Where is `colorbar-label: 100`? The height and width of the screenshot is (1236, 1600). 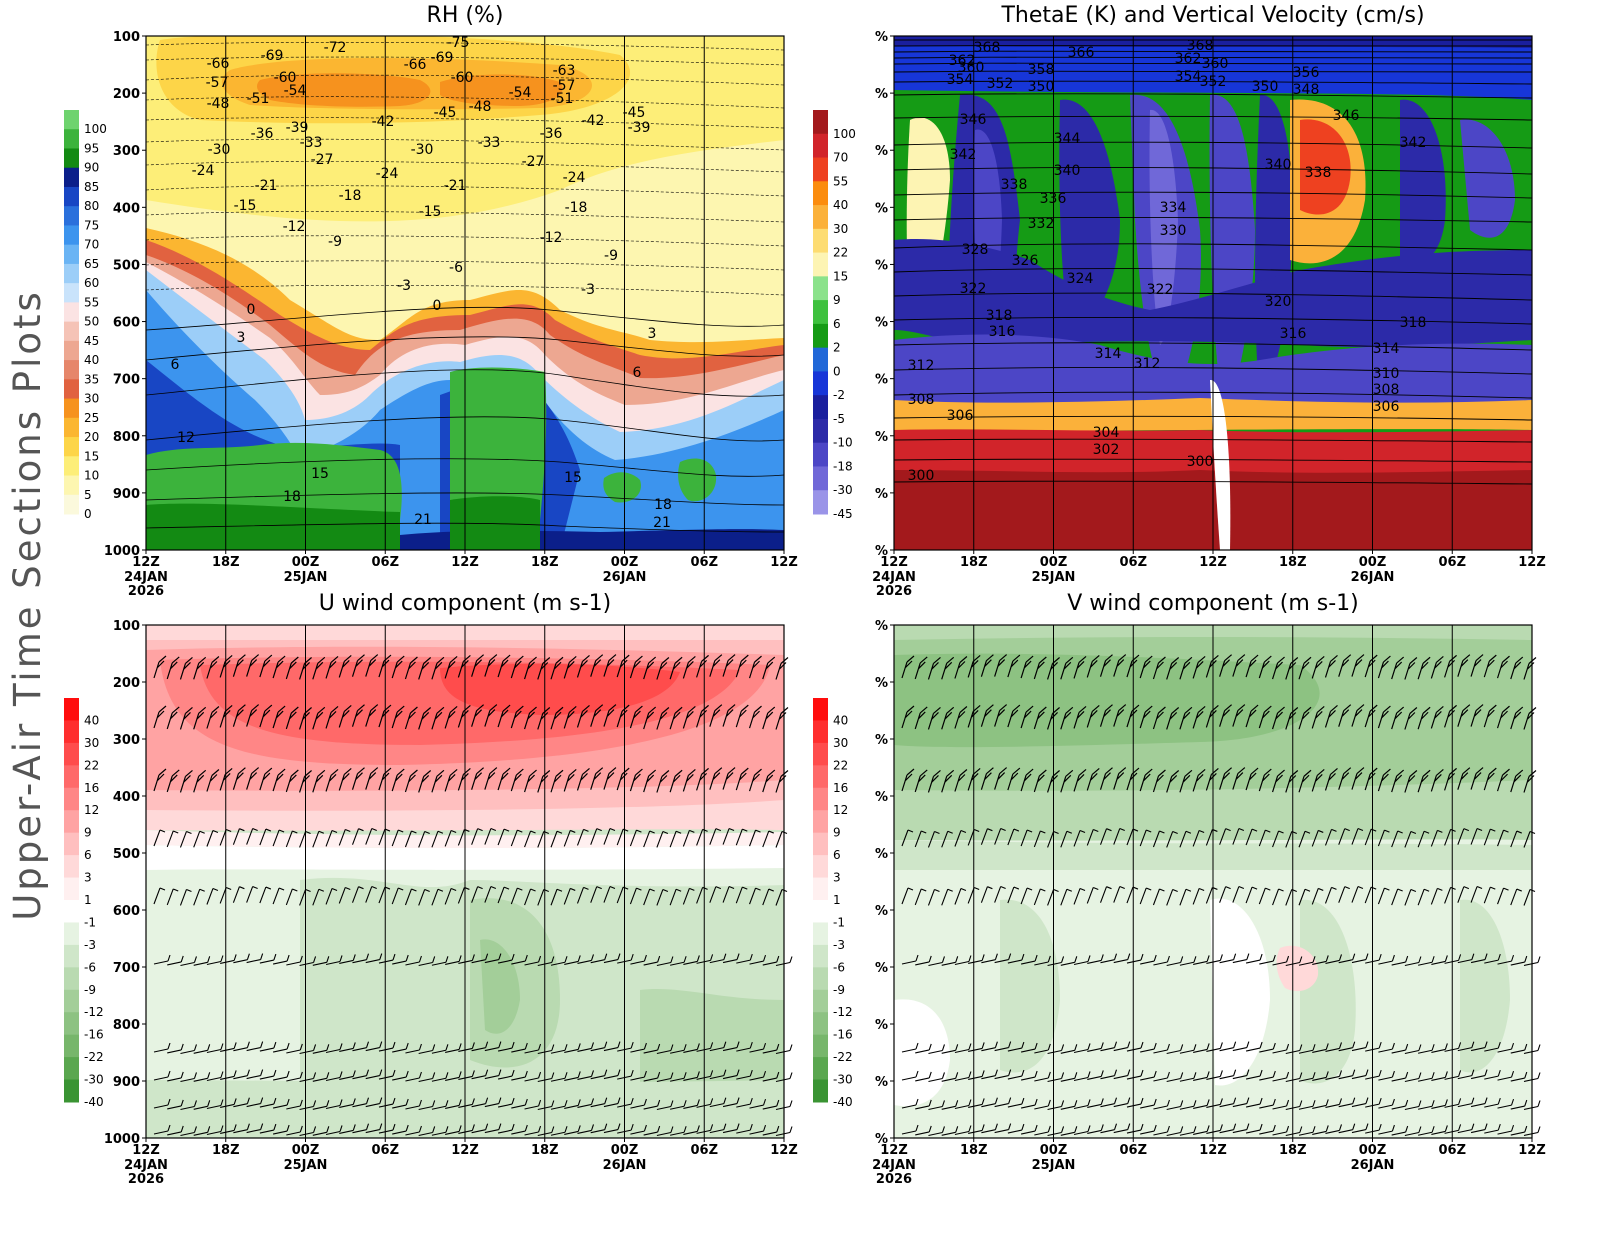 colorbar-label: 100 is located at coordinates (95, 129).